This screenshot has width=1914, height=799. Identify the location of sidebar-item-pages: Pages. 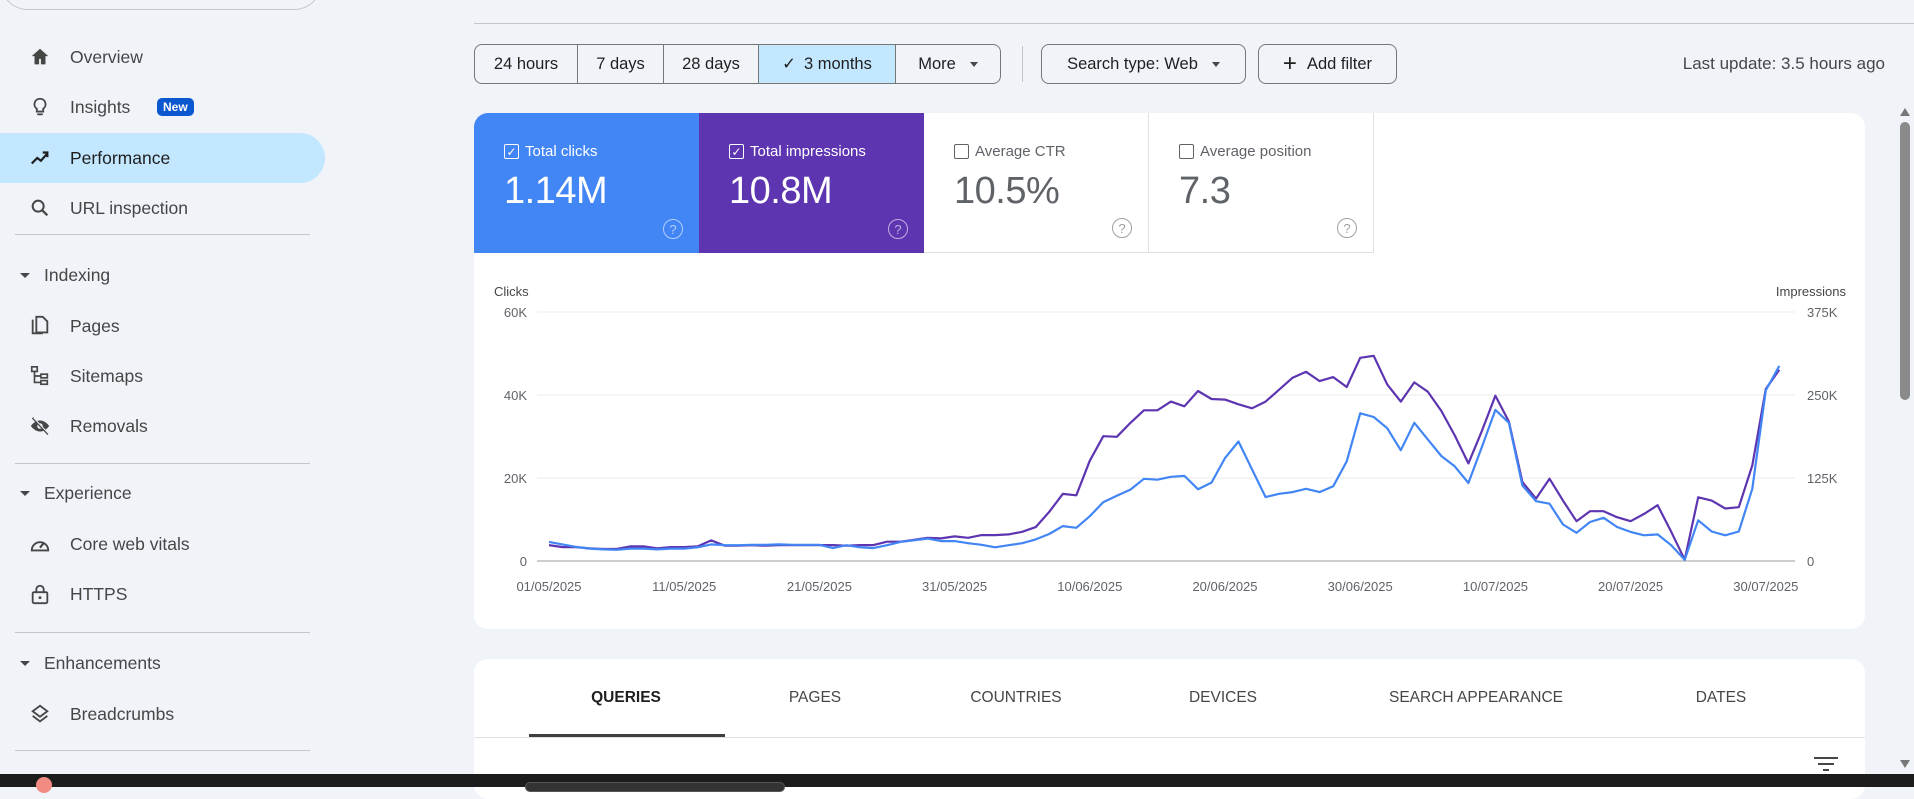
(162, 326).